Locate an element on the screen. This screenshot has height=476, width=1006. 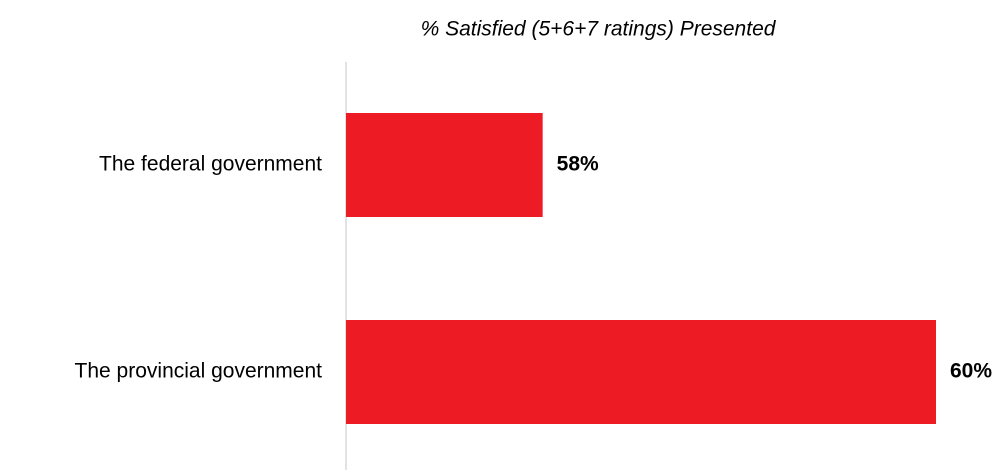
category-label: The provincial government is located at coordinates (199, 371).